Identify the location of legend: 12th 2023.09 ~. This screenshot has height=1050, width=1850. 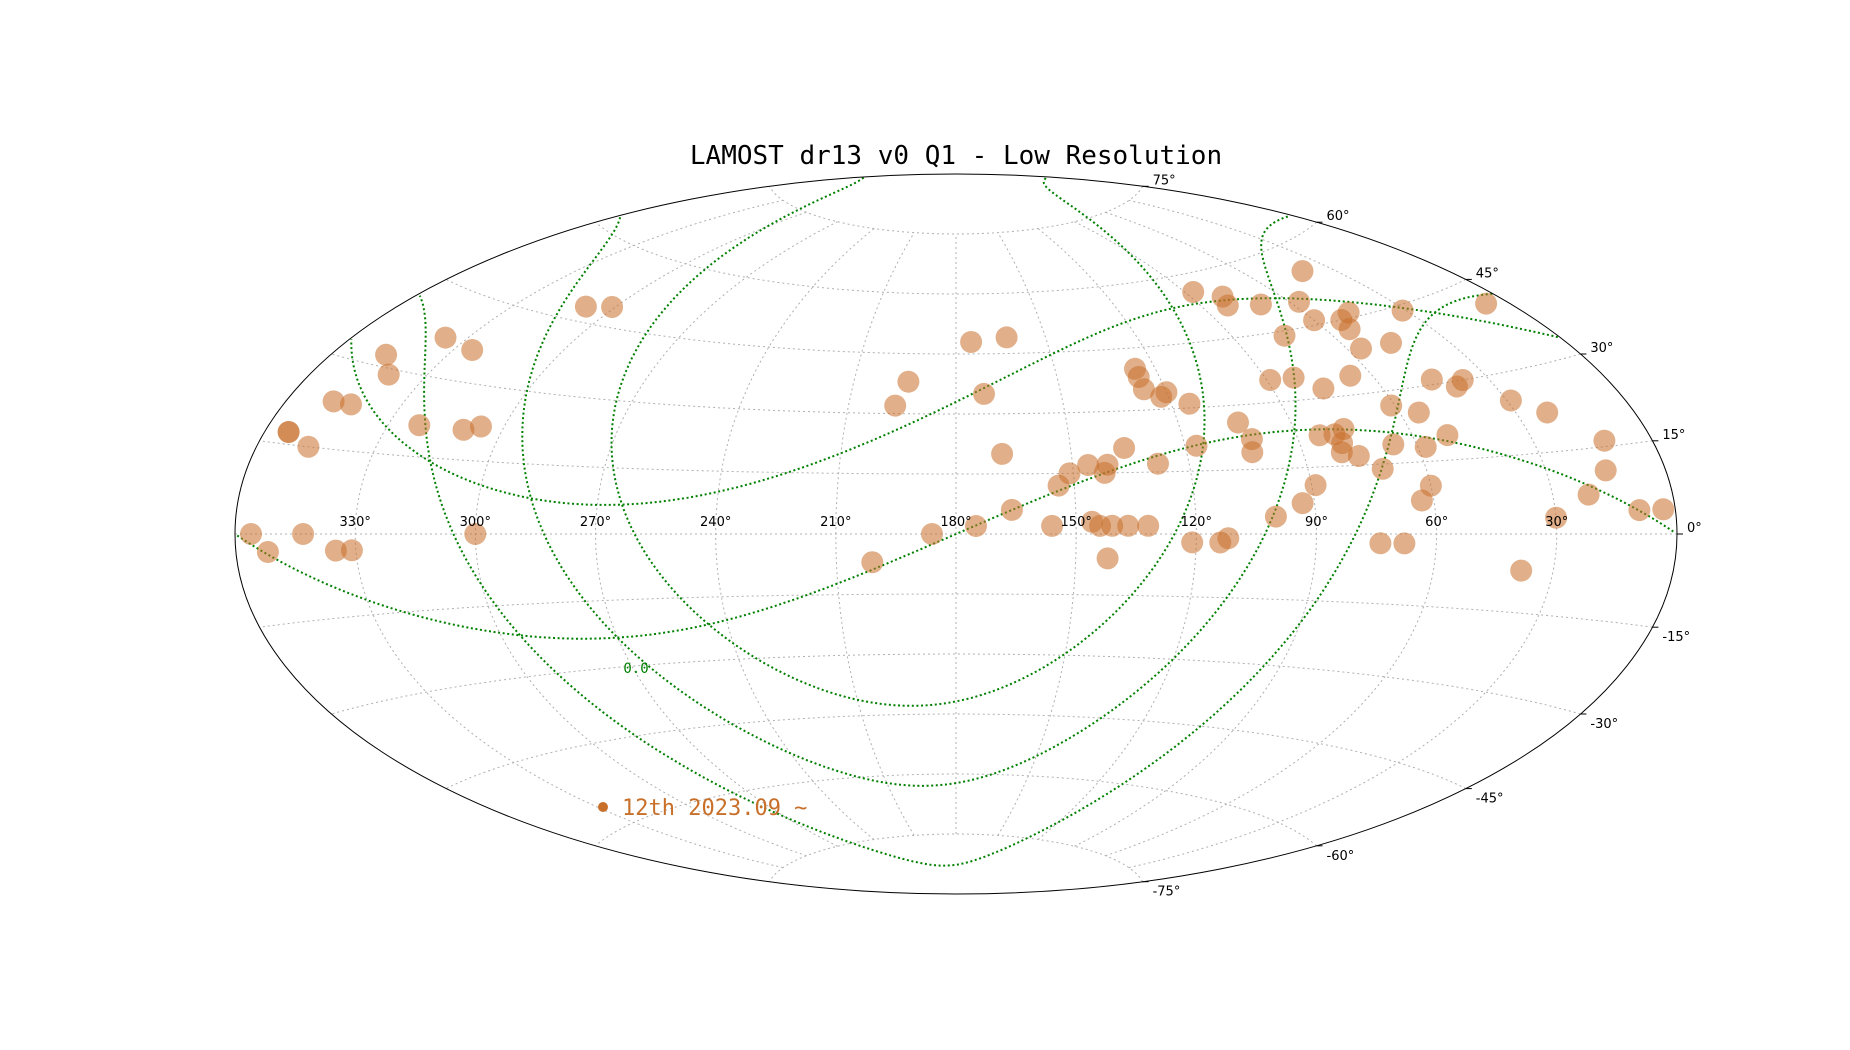
(702, 808).